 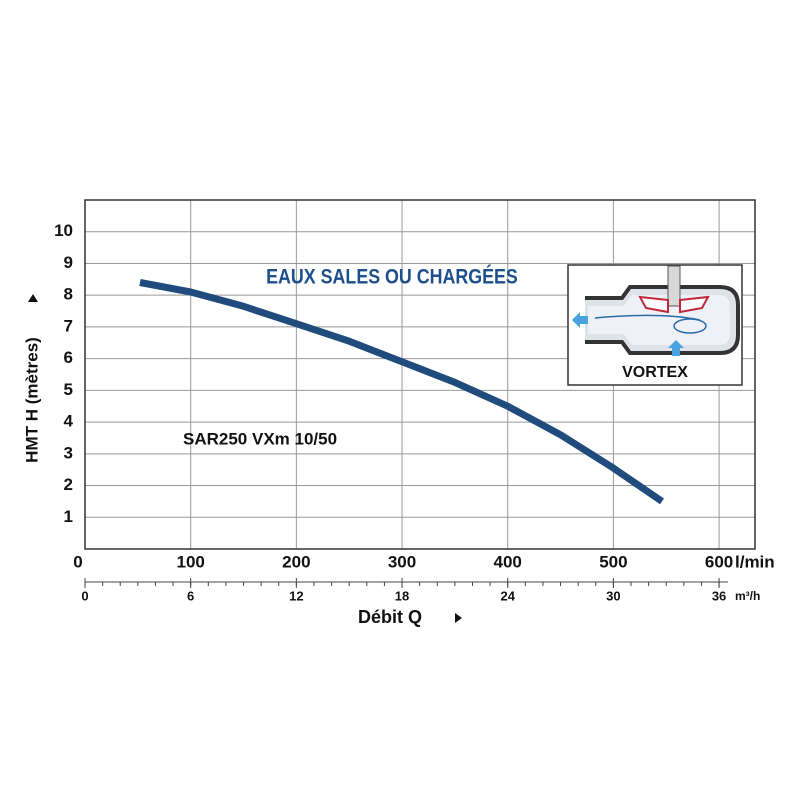 I want to click on x2-tick-label: 12, so click(x=296, y=595).